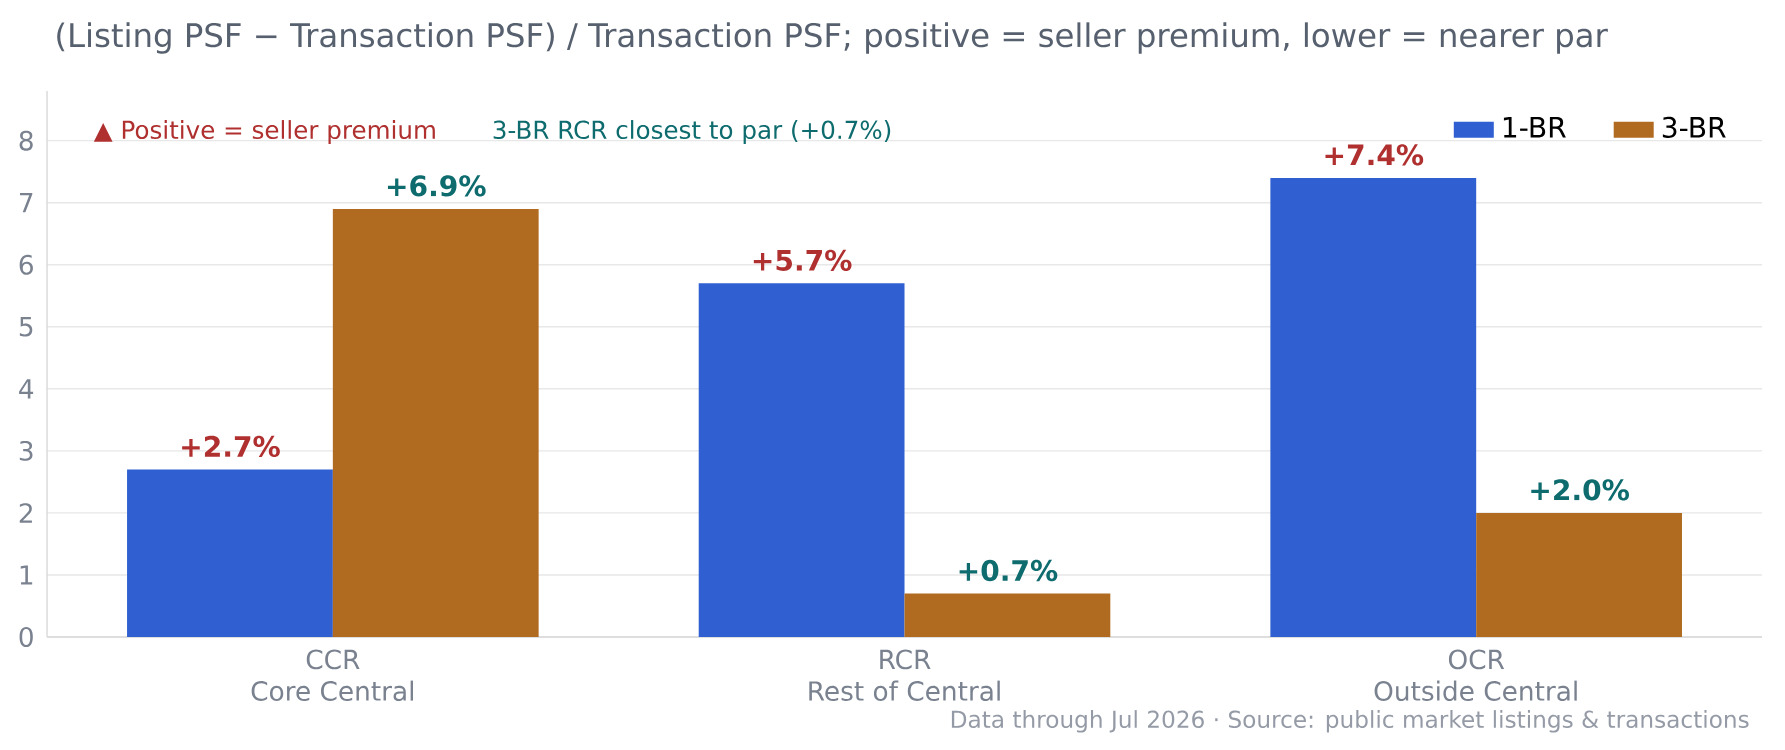 This screenshot has height=750, width=1785. Describe the element at coordinates (802, 260) in the screenshot. I see `data-label: +5.7%` at that location.